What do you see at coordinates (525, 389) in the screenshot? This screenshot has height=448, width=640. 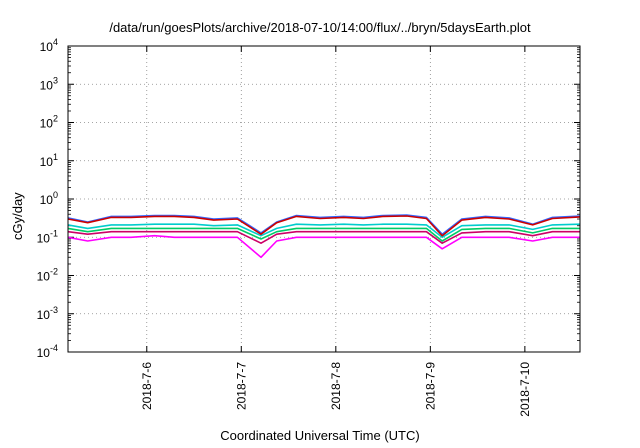 I see `x-tick-label: 2018-7-10` at bounding box center [525, 389].